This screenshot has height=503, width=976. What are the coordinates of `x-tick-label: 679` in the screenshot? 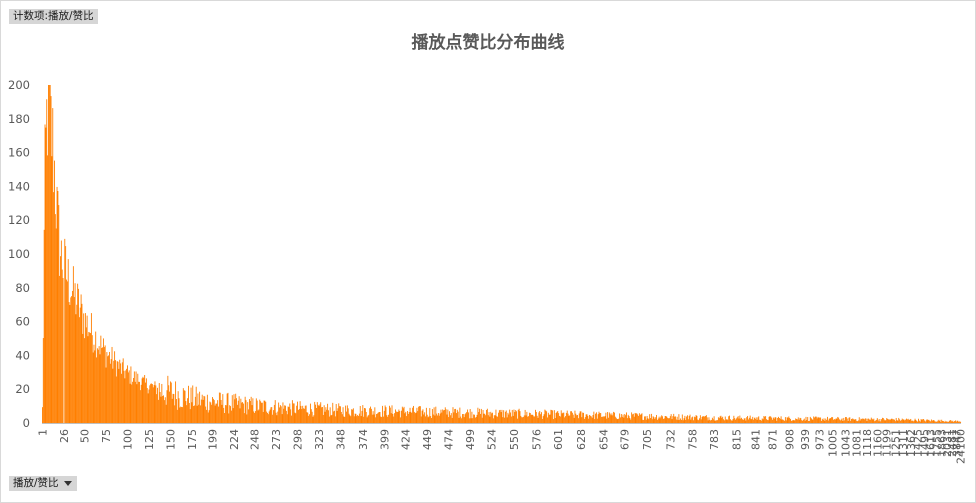 It's located at (625, 439).